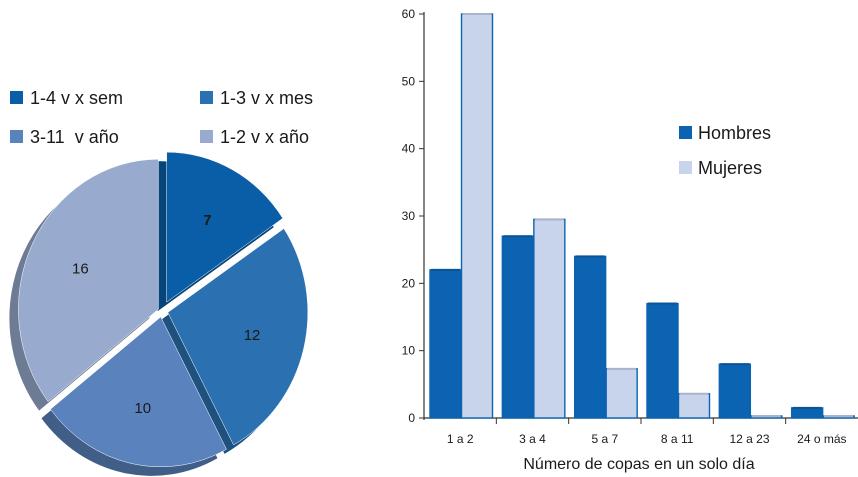 This screenshot has width=858, height=477. I want to click on x-axis-title: Número de copas en un solo día, so click(638, 464).